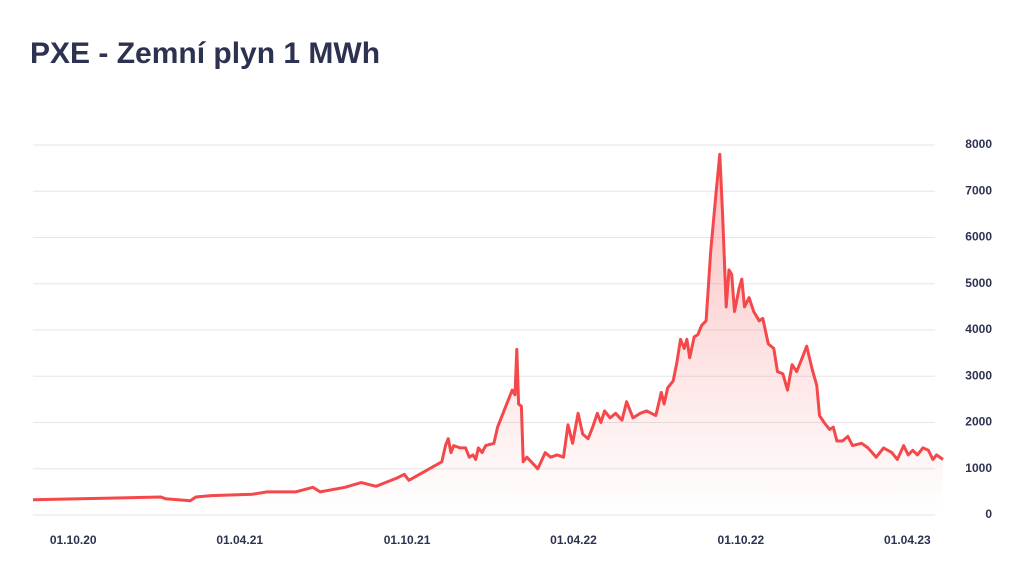  What do you see at coordinates (741, 540) in the screenshot?
I see `x-tick-label: 01.10.22` at bounding box center [741, 540].